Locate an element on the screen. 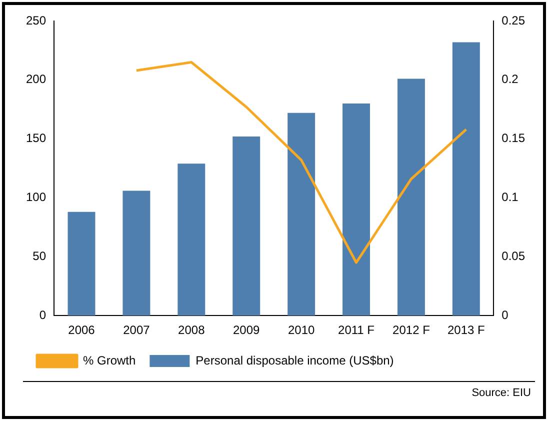 The width and height of the screenshot is (550, 423). x-tick-label: 2009 is located at coordinates (246, 330).